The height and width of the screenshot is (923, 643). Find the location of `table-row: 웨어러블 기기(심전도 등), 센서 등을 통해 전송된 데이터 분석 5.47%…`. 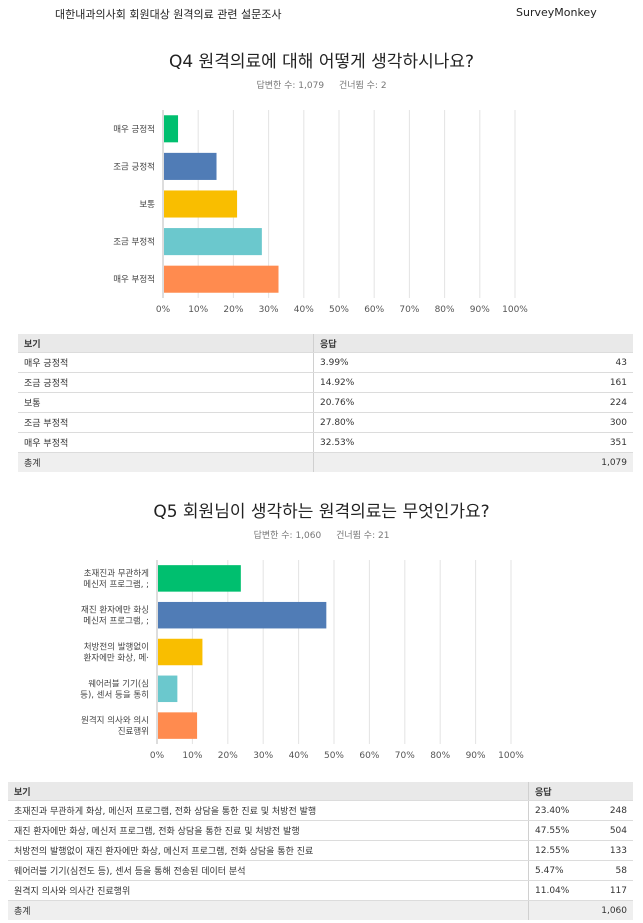

table-row: 웨어러블 기기(심전도 등), 센서 등을 통해 전송된 데이터 분석 5.47%… is located at coordinates (320, 870).